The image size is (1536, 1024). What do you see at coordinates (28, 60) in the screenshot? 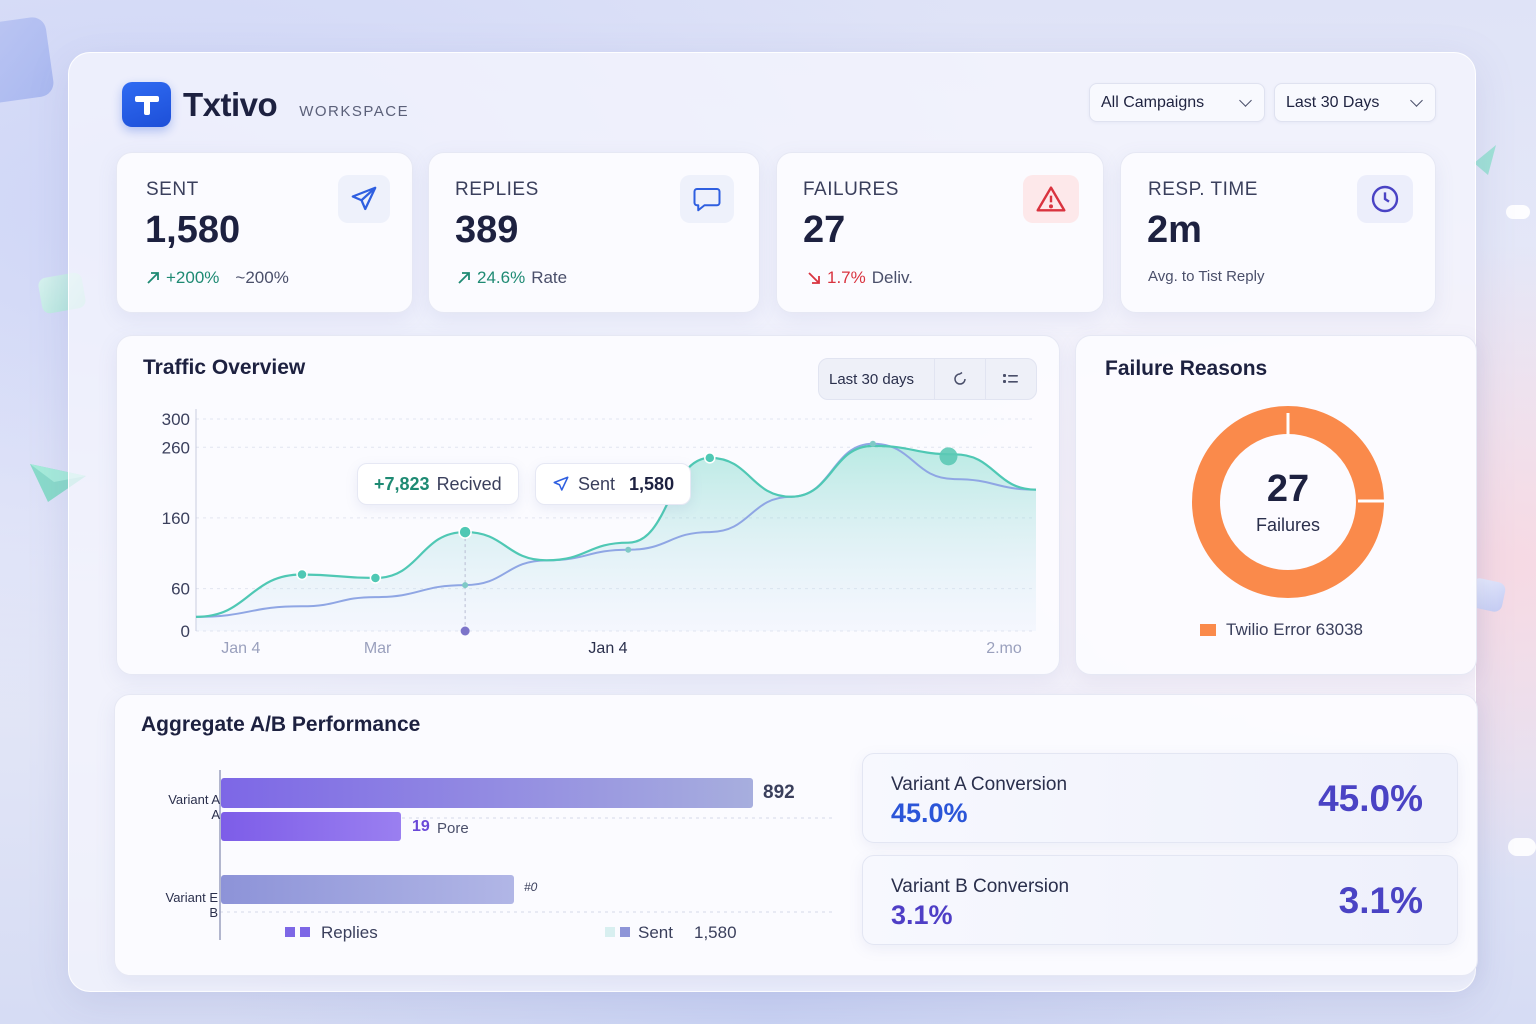
I see `background-tile` at bounding box center [28, 60].